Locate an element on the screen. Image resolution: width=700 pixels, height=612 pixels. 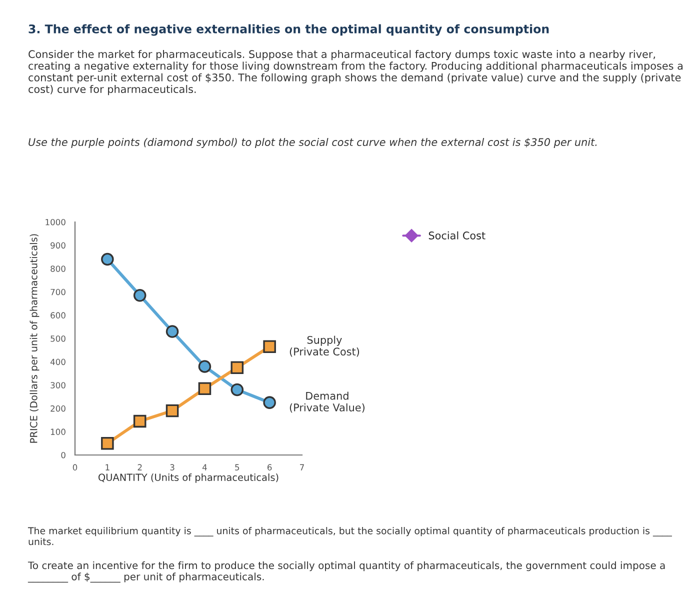
y-tick-label: 600 is located at coordinates (58, 315).